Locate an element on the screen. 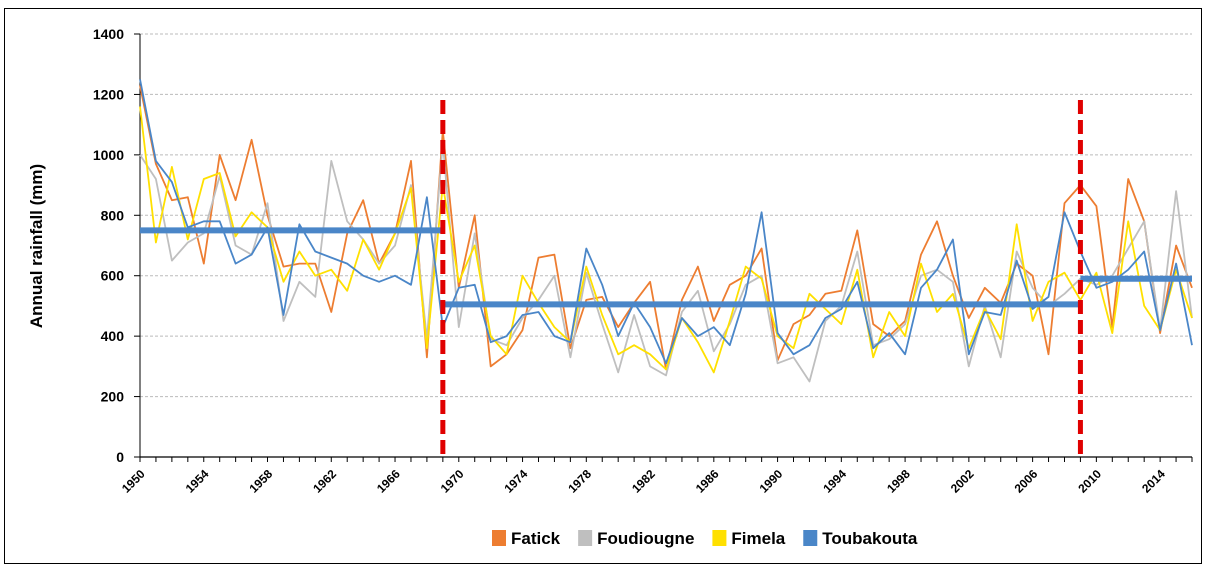 The image size is (1207, 568). x-tick-label-1954: 1954 is located at coordinates (197, 481).